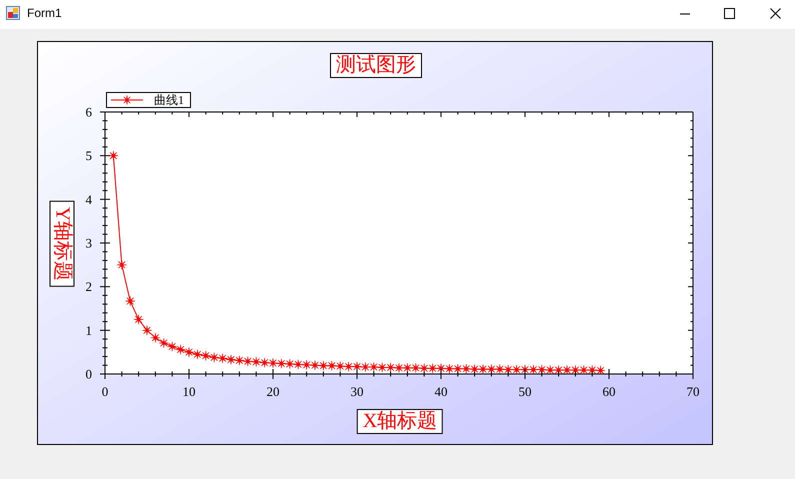  I want to click on chart-title: 测试图形, so click(376, 65).